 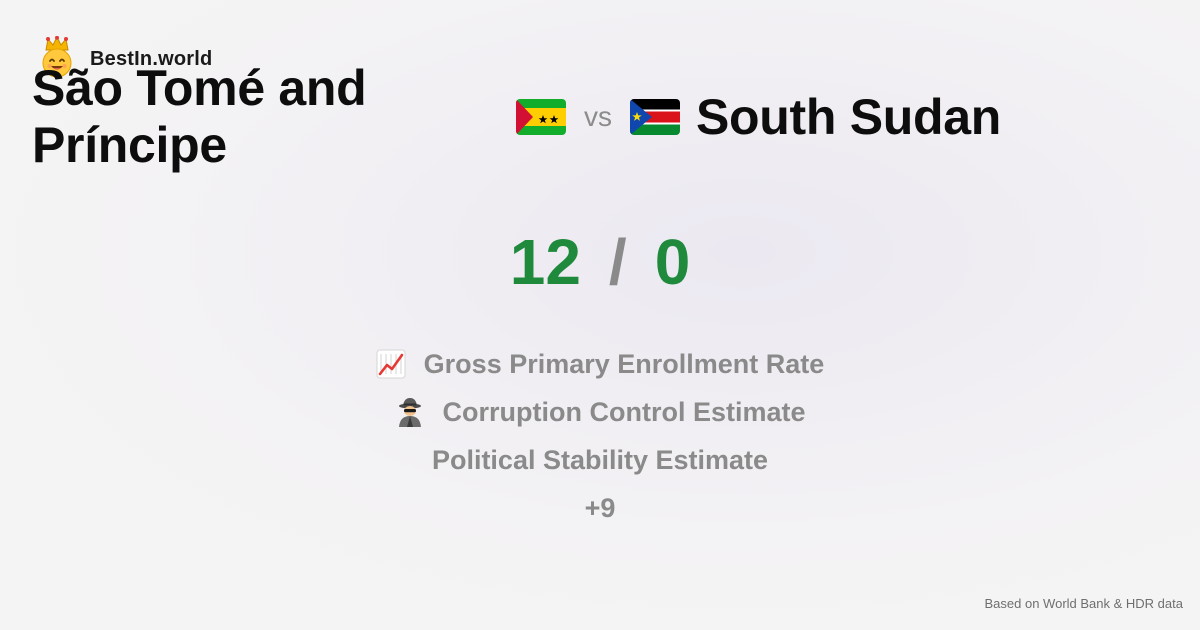 I want to click on metric-label: Corruption Control Estimate, so click(x=624, y=411).